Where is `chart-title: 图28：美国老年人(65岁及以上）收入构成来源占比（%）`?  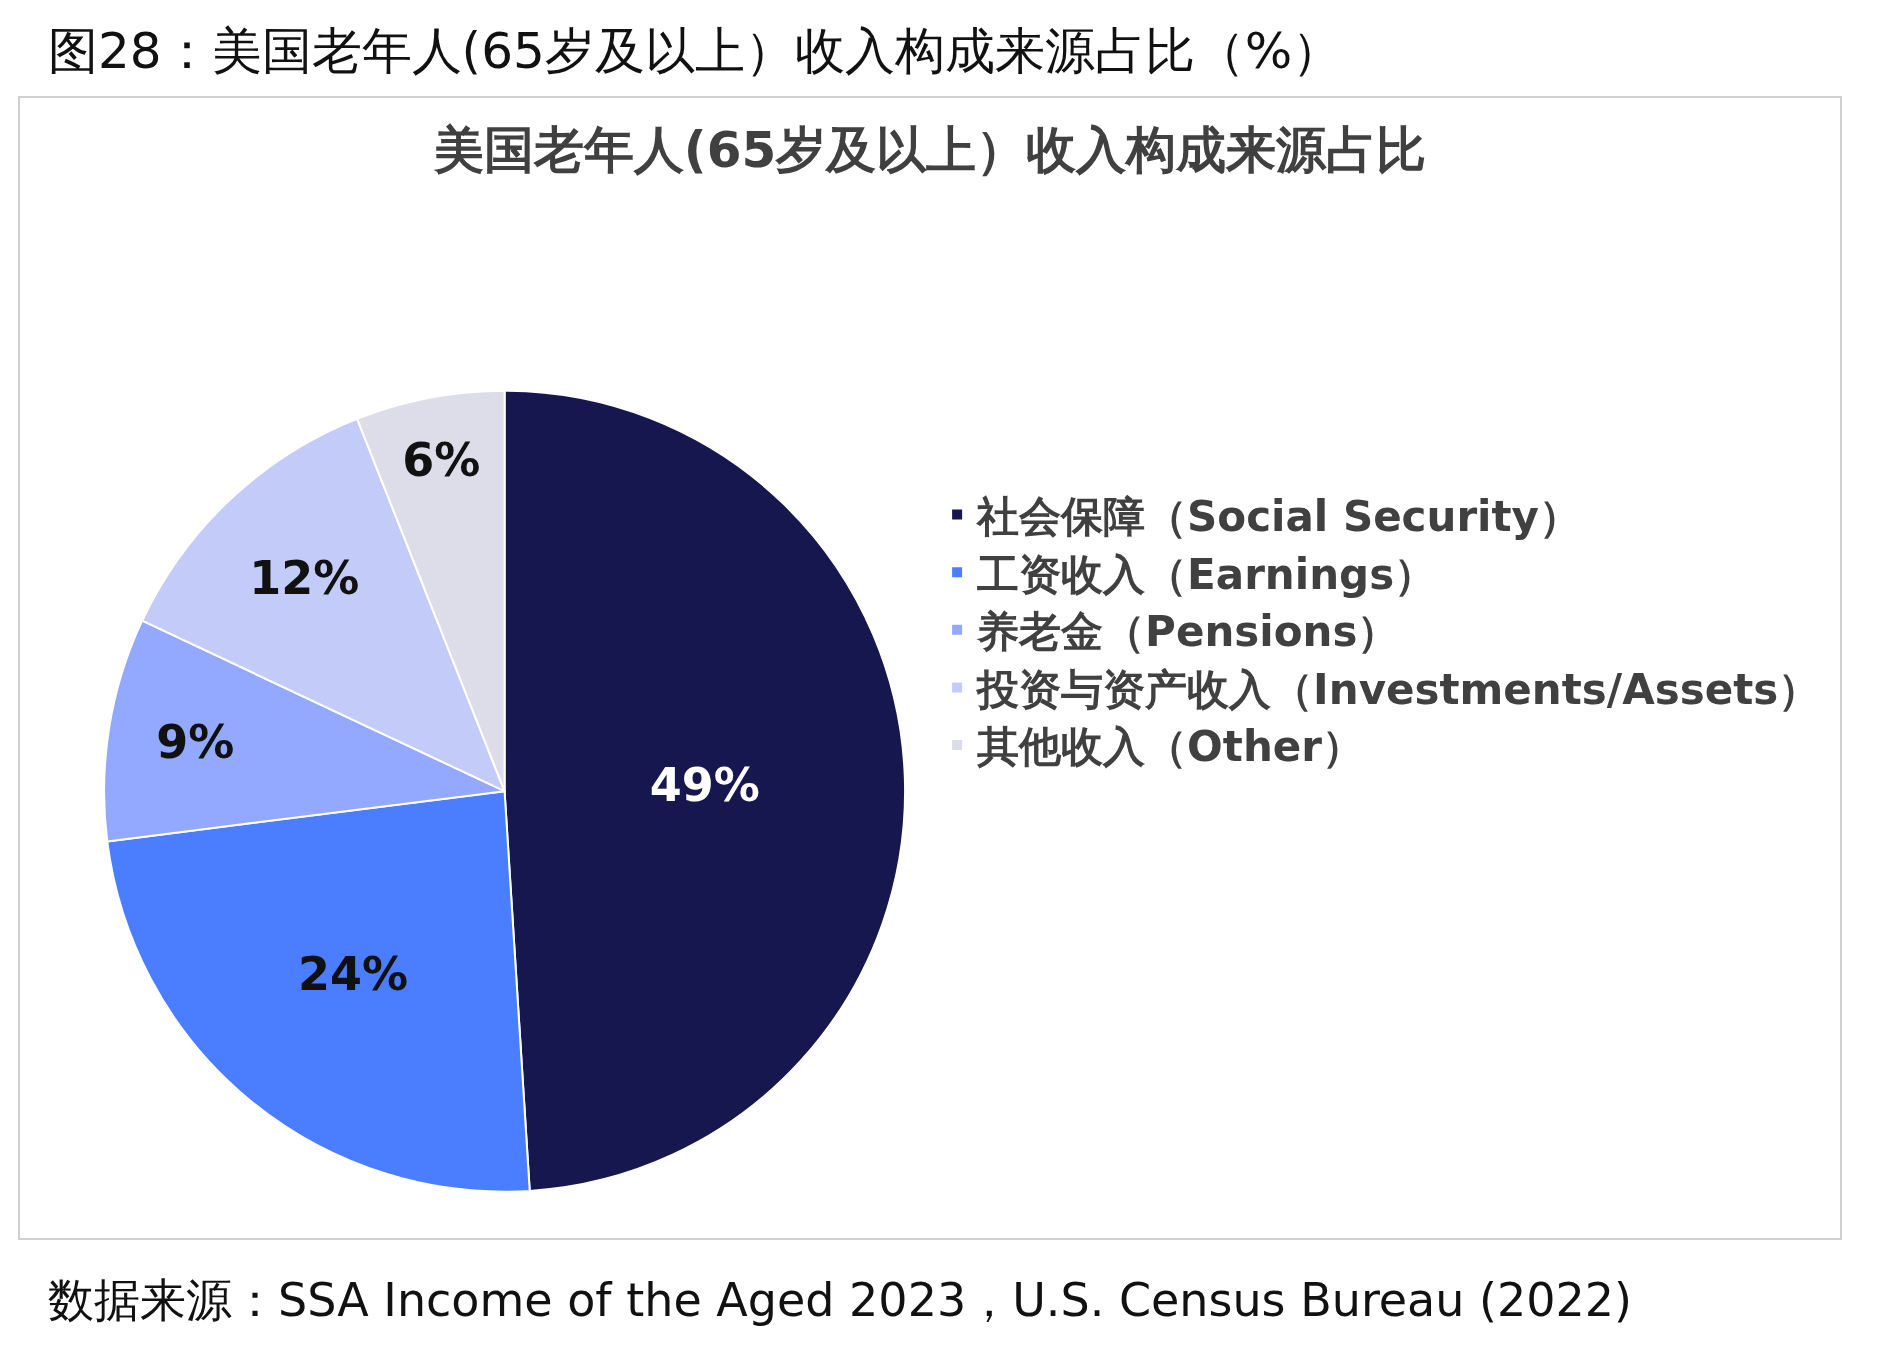 chart-title: 图28：美国老年人(65岁及以上）收入构成来源占比（%） is located at coordinates (695, 51).